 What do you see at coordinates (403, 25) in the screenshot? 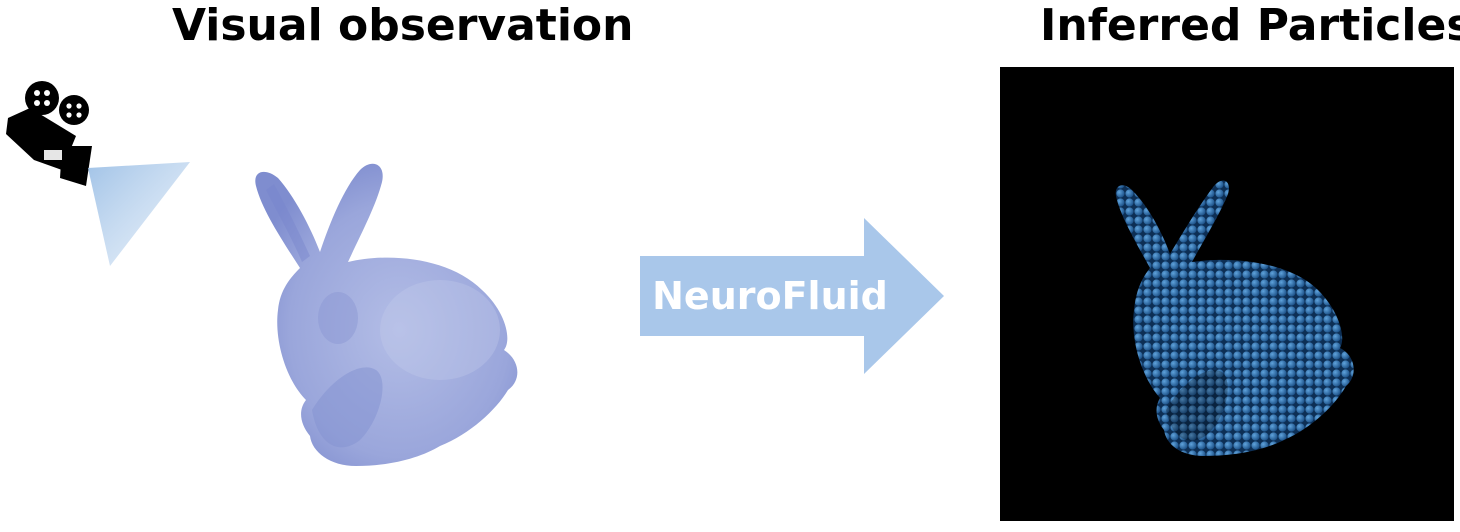
I see `visual-observation-title: Visual observation` at bounding box center [403, 25].